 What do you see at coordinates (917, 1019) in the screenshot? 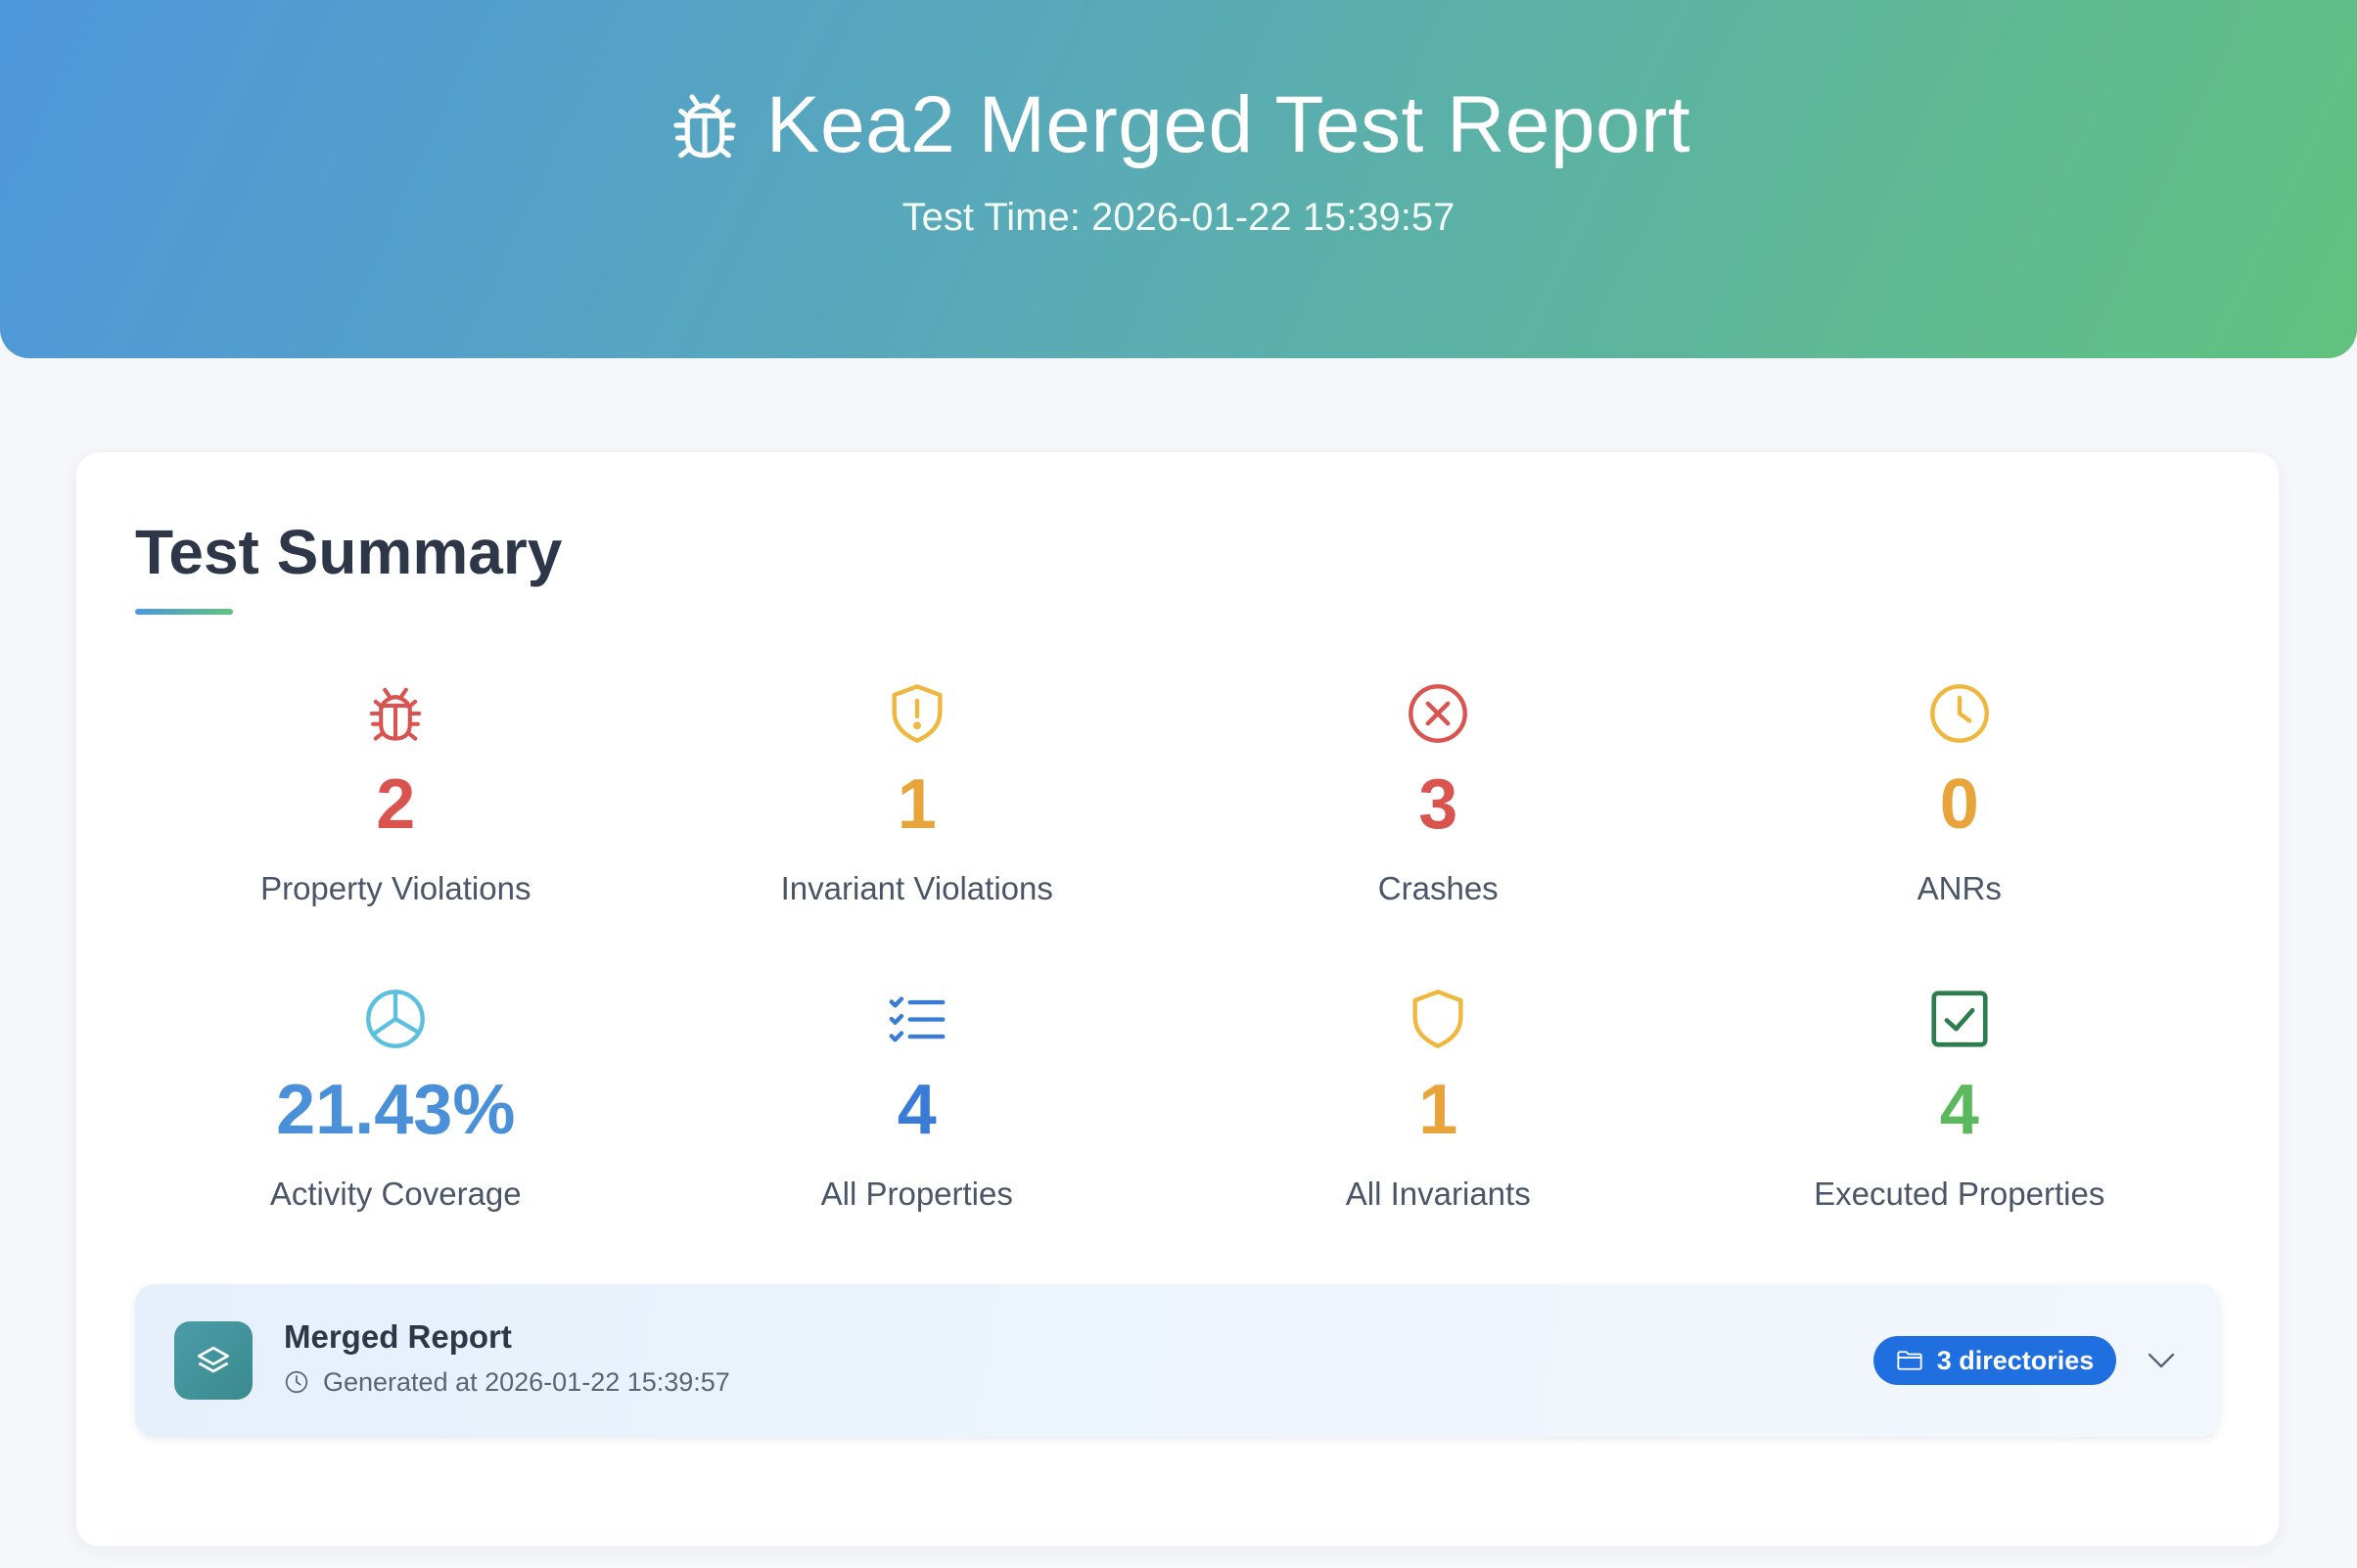
I see `checklist-icon` at bounding box center [917, 1019].